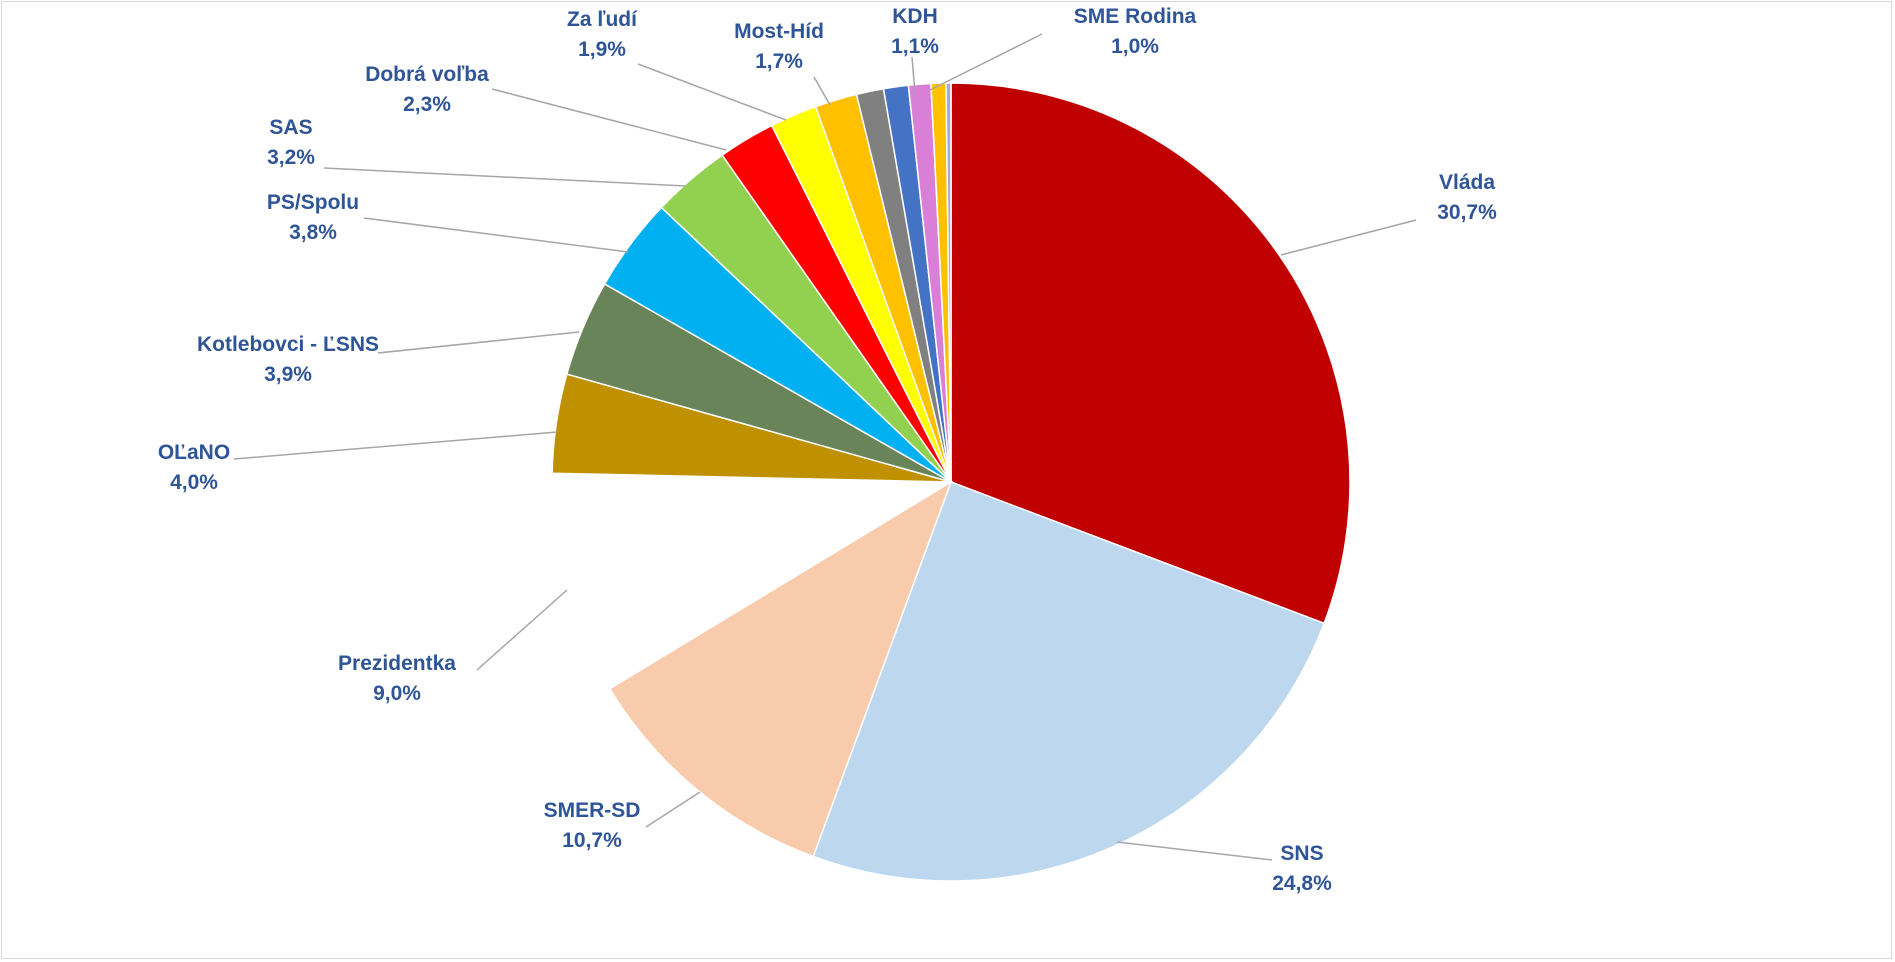 This screenshot has height=962, width=1895. I want to click on slice-label-name: SNS, so click(1301, 853).